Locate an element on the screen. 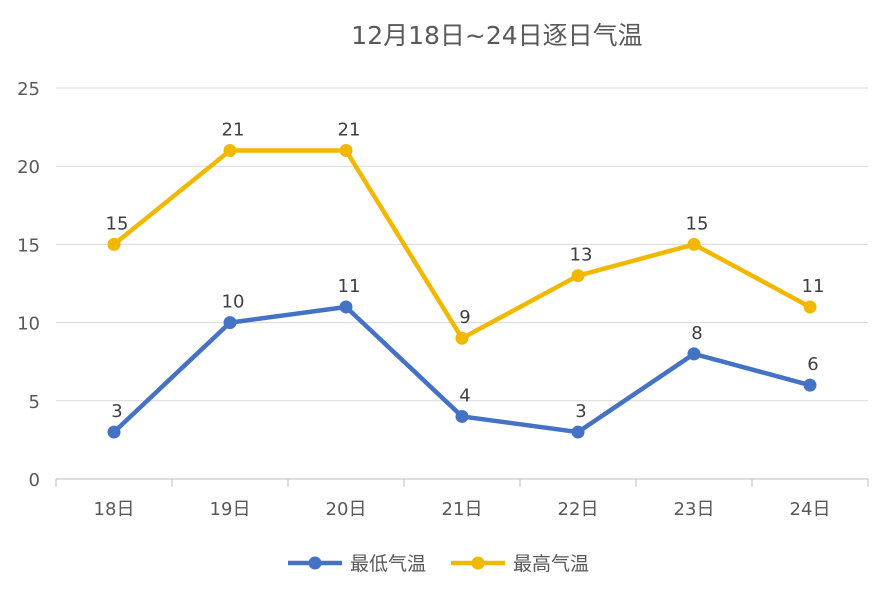 This screenshot has height=591, width=887. y-tick-label: 5 is located at coordinates (34, 402).